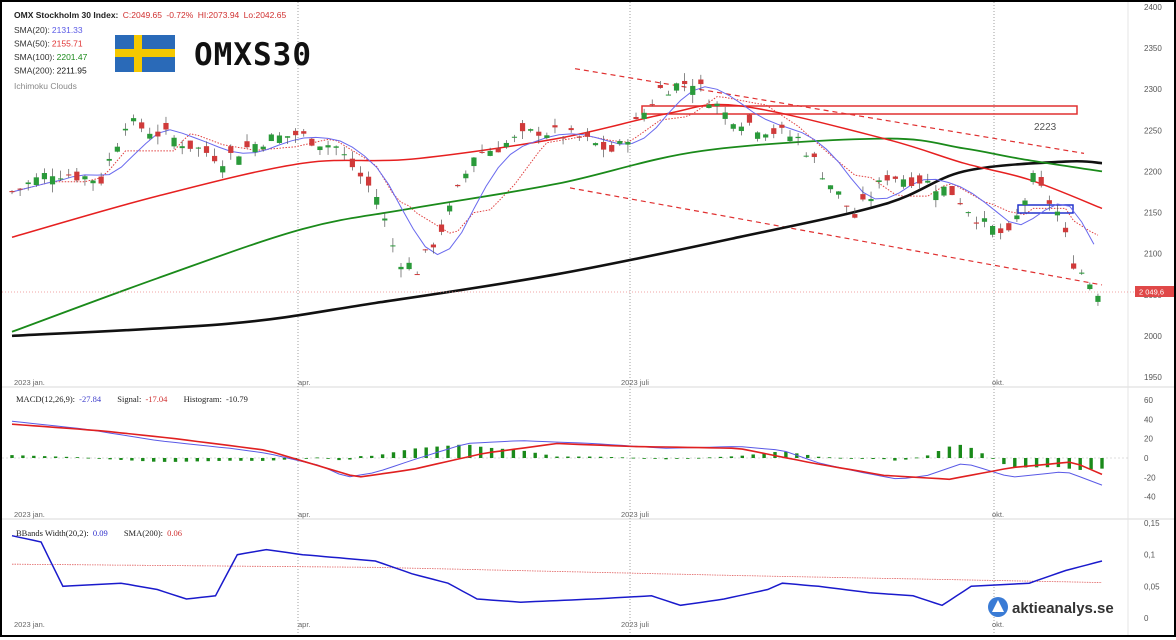 Image resolution: width=1176 pixels, height=640 pixels. Describe the element at coordinates (1150, 449) in the screenshot. I see `macd-y-axis: -40 -20 0 20 40 60` at that location.